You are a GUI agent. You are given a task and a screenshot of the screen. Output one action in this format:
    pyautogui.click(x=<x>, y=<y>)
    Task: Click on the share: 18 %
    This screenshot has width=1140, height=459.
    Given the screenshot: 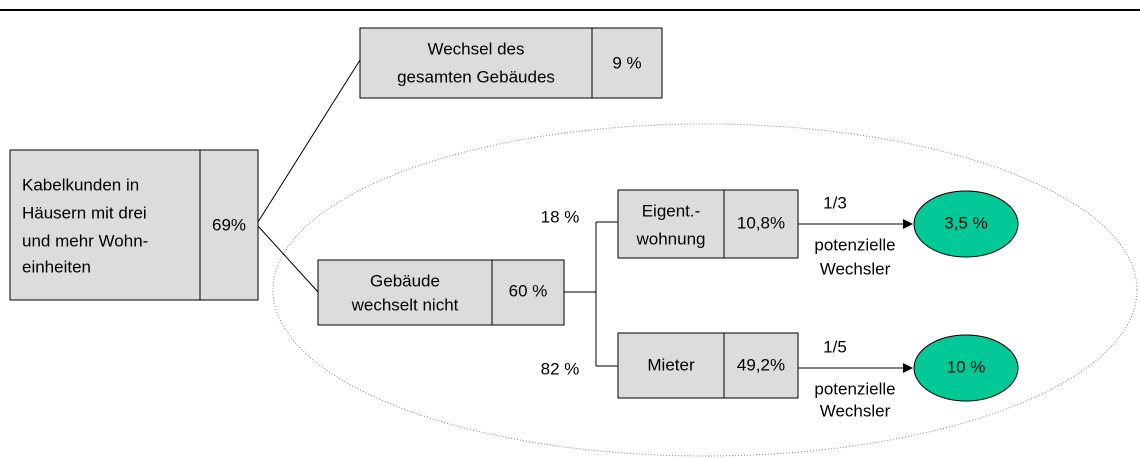 What is the action you would take?
    pyautogui.click(x=560, y=216)
    